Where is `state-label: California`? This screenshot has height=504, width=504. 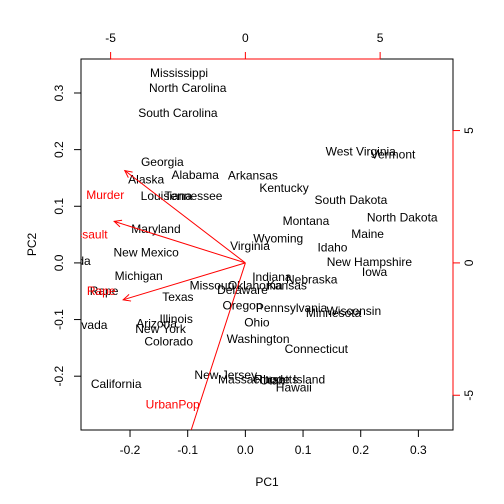
state-label: California is located at coordinates (116, 384).